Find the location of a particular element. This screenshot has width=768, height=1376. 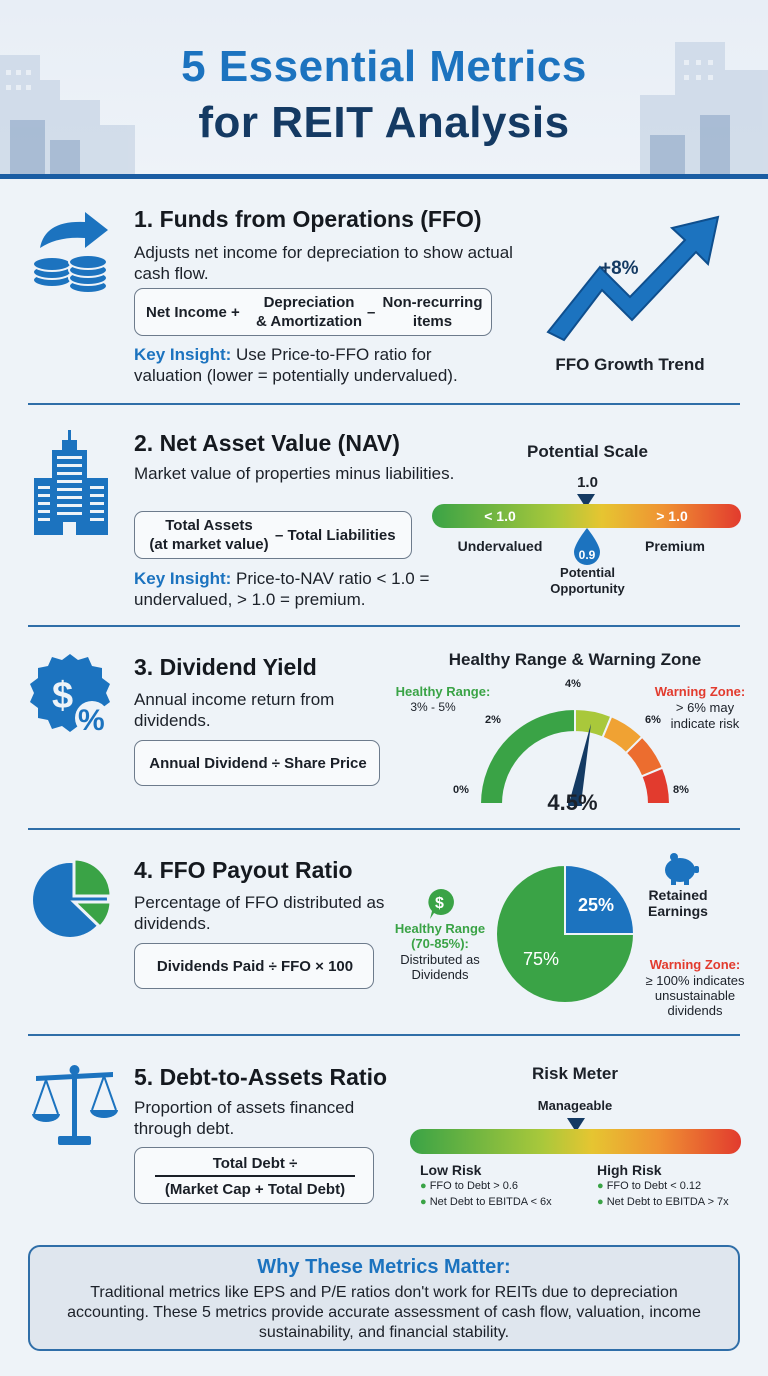

payout-pie-chart is located at coordinates (565, 933).